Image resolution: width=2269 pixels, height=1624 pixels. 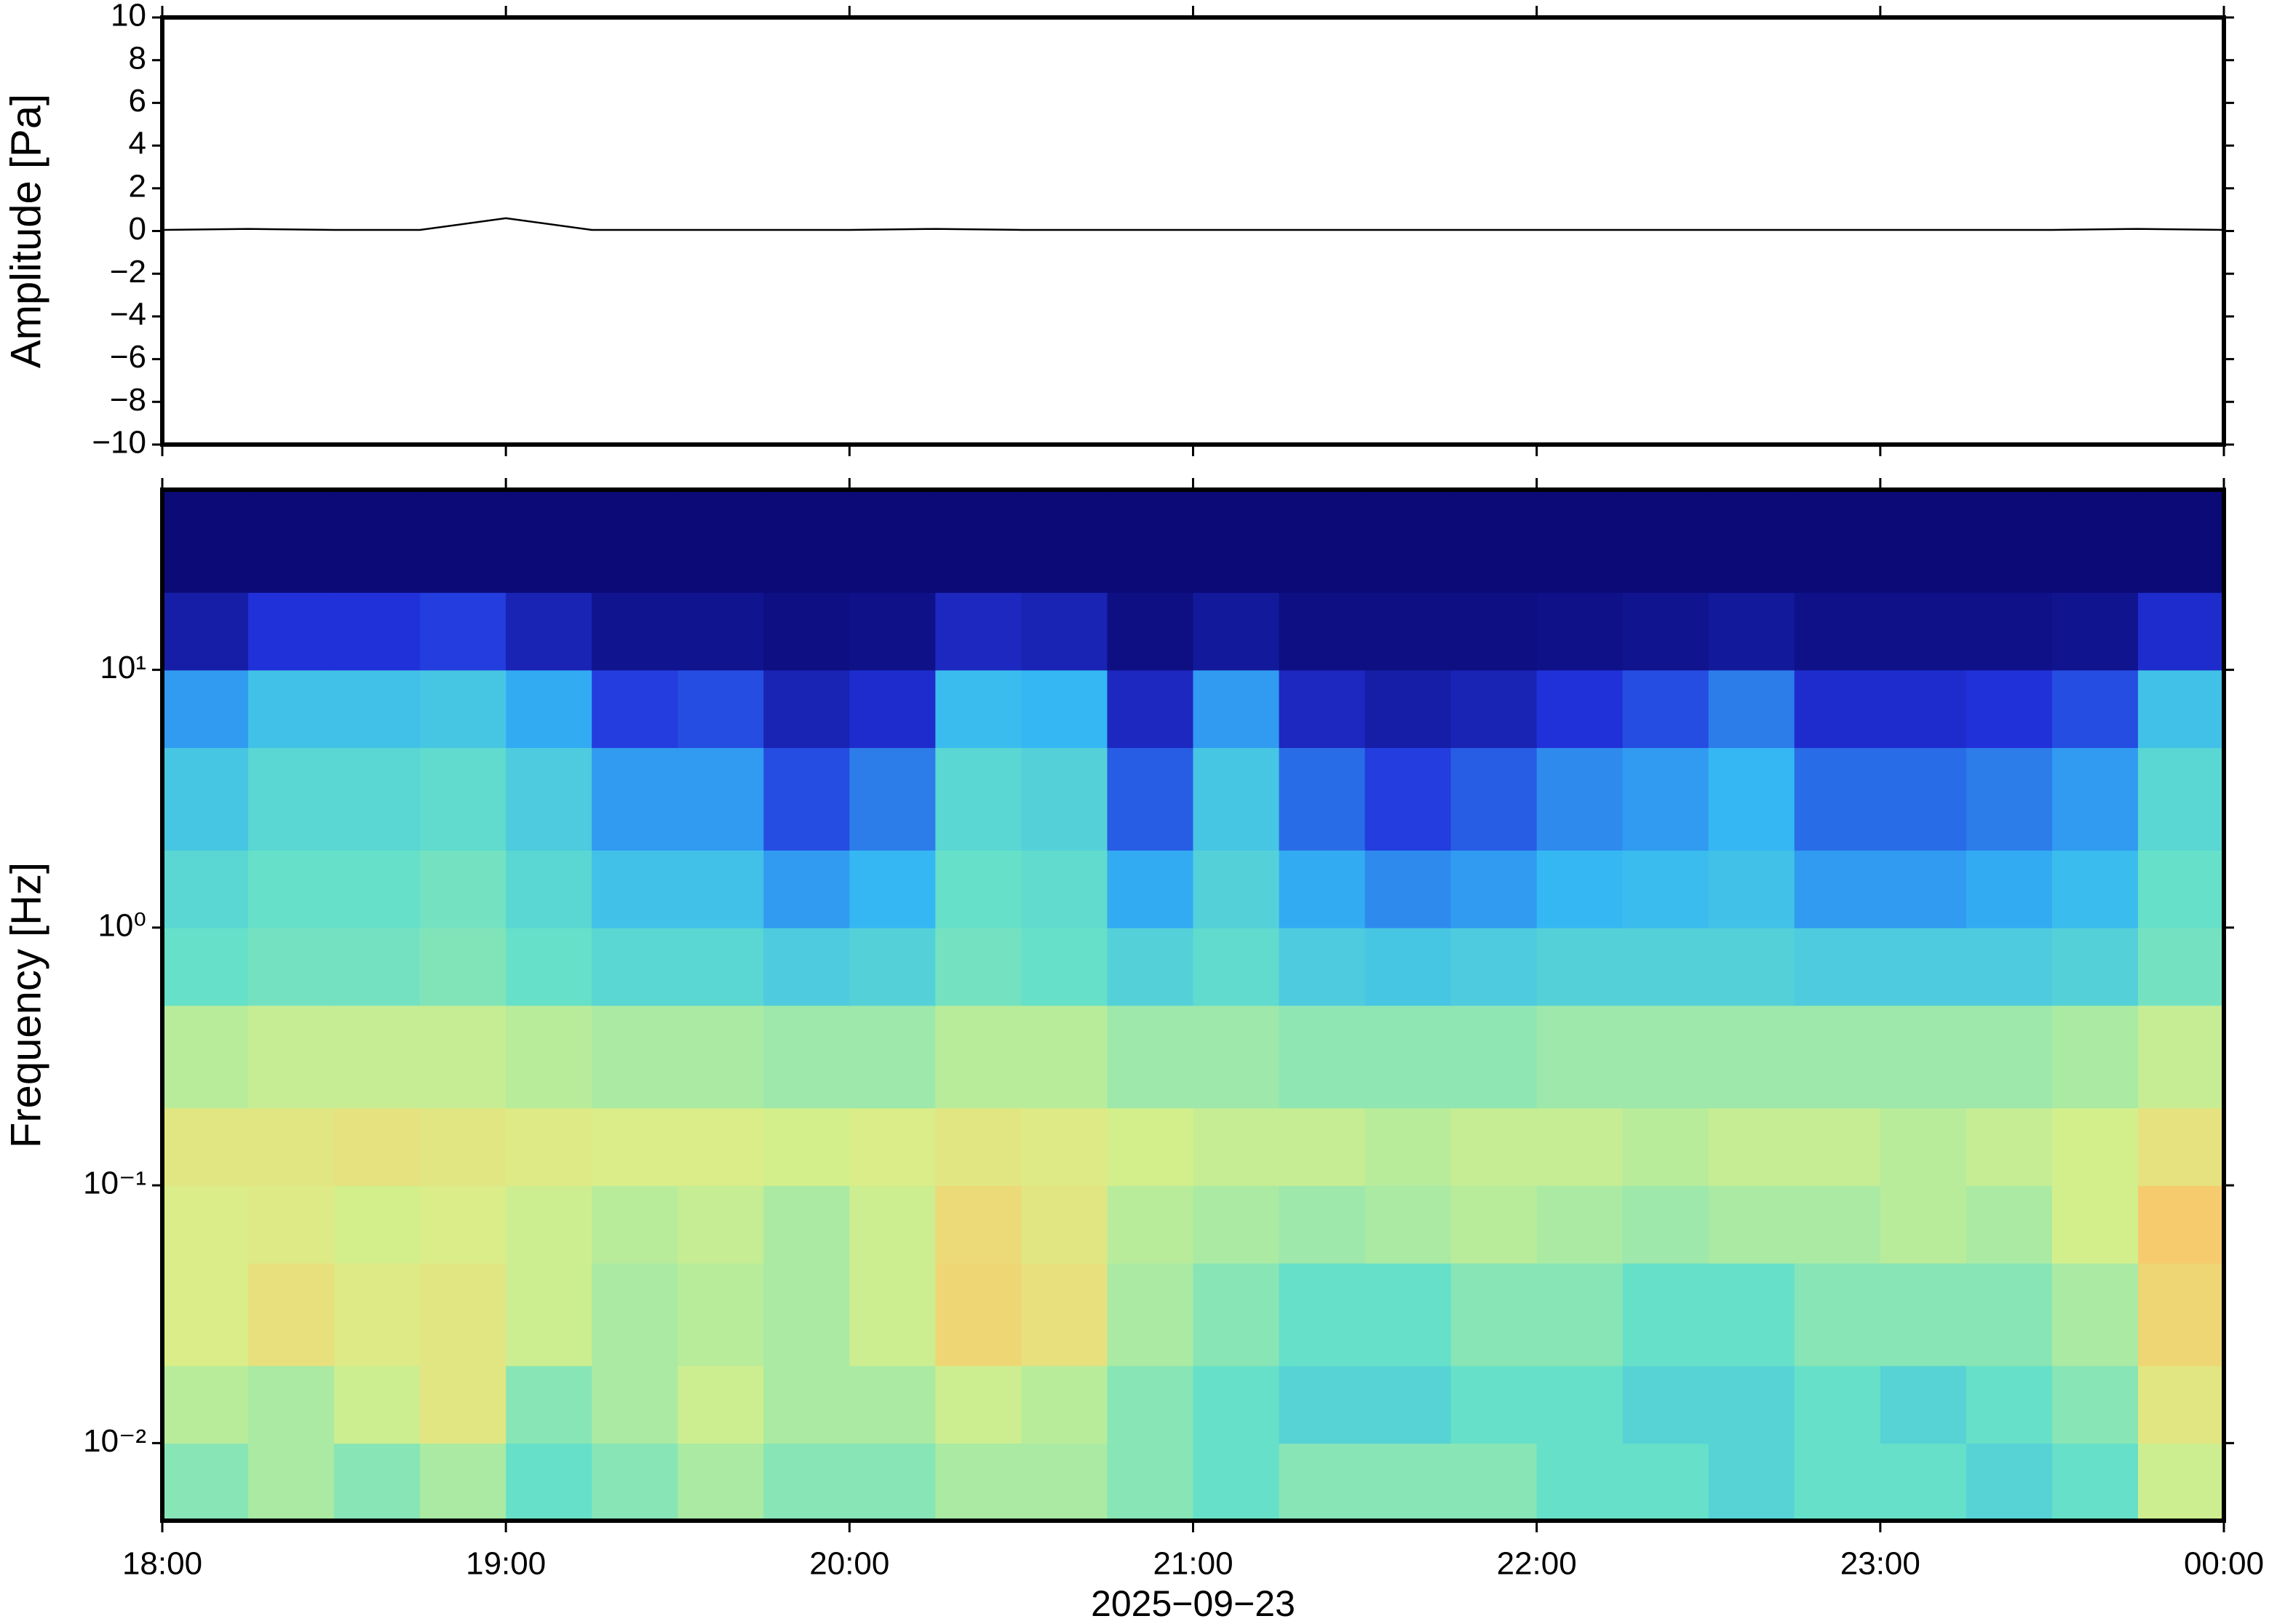 I want to click on y-axis-label: Frequency [Hz], so click(x=25, y=1005).